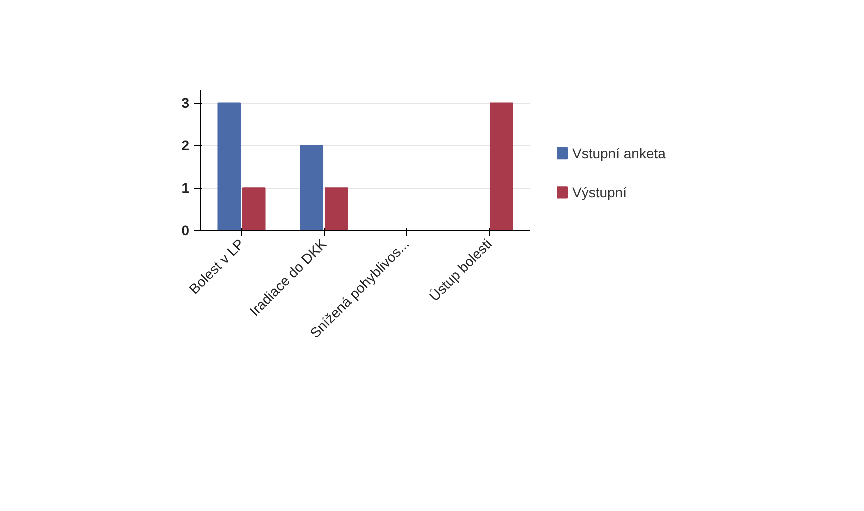  Describe the element at coordinates (186, 230) in the screenshot. I see `y-tick-label: 0` at that location.